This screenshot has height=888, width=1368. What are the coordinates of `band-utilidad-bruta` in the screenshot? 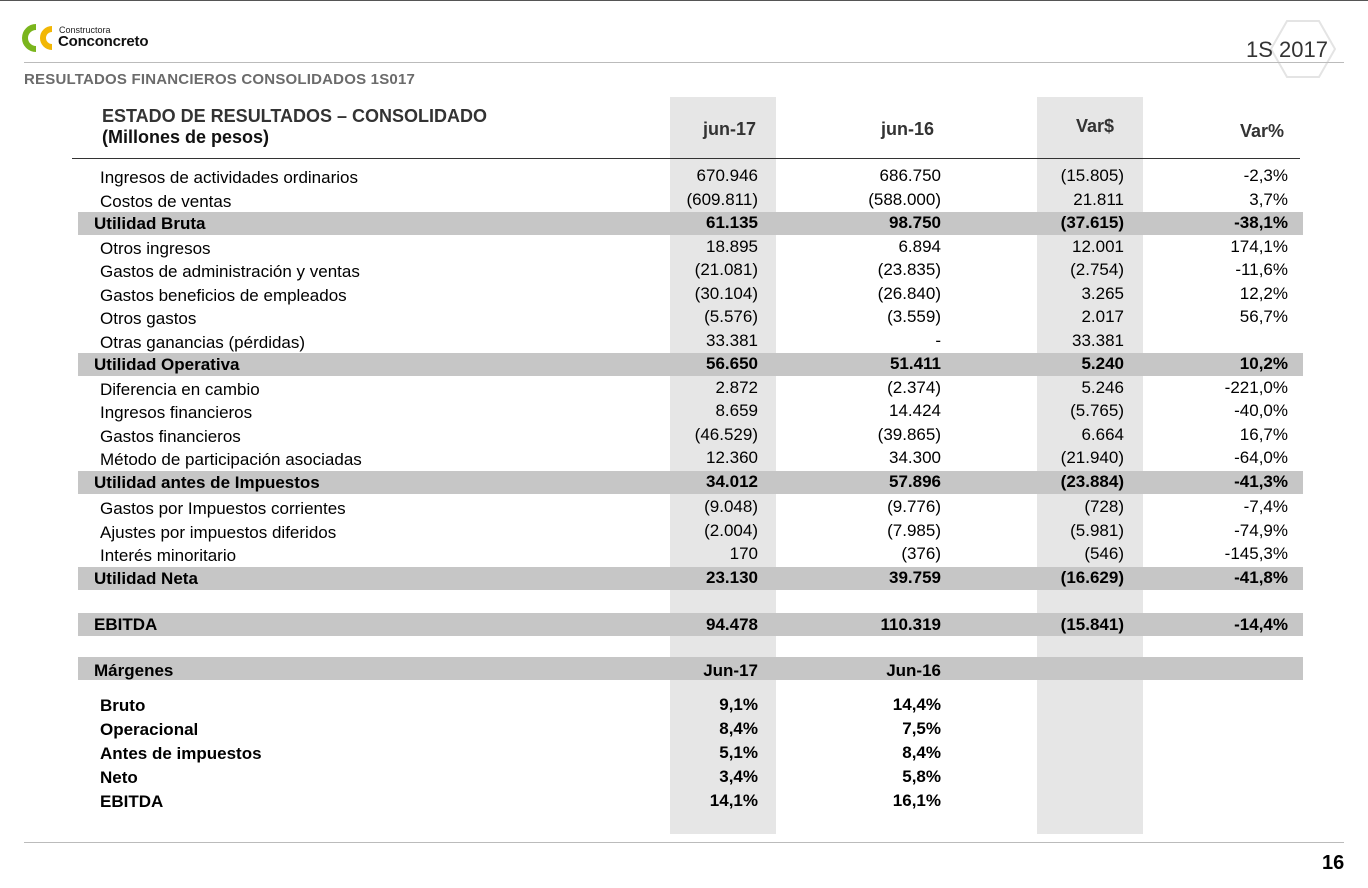 It's located at (690, 223).